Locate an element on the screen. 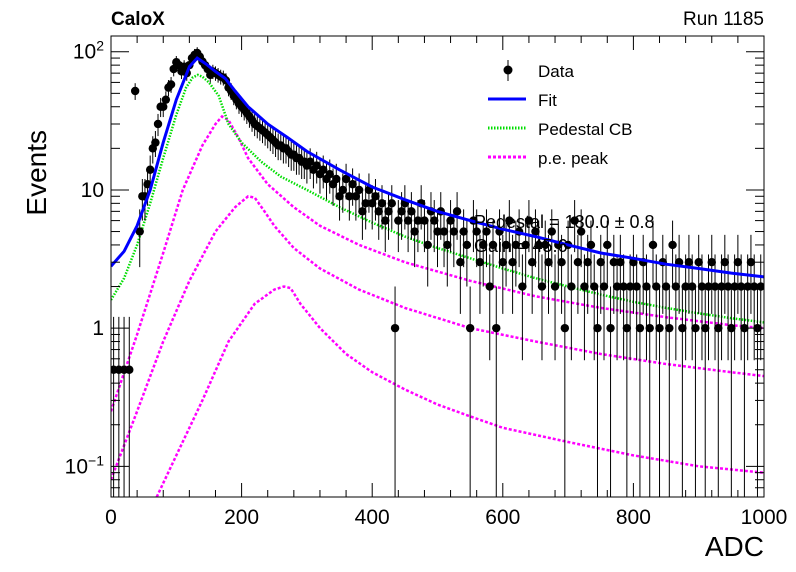  x-tick-label: 600 is located at coordinates (502, 517).